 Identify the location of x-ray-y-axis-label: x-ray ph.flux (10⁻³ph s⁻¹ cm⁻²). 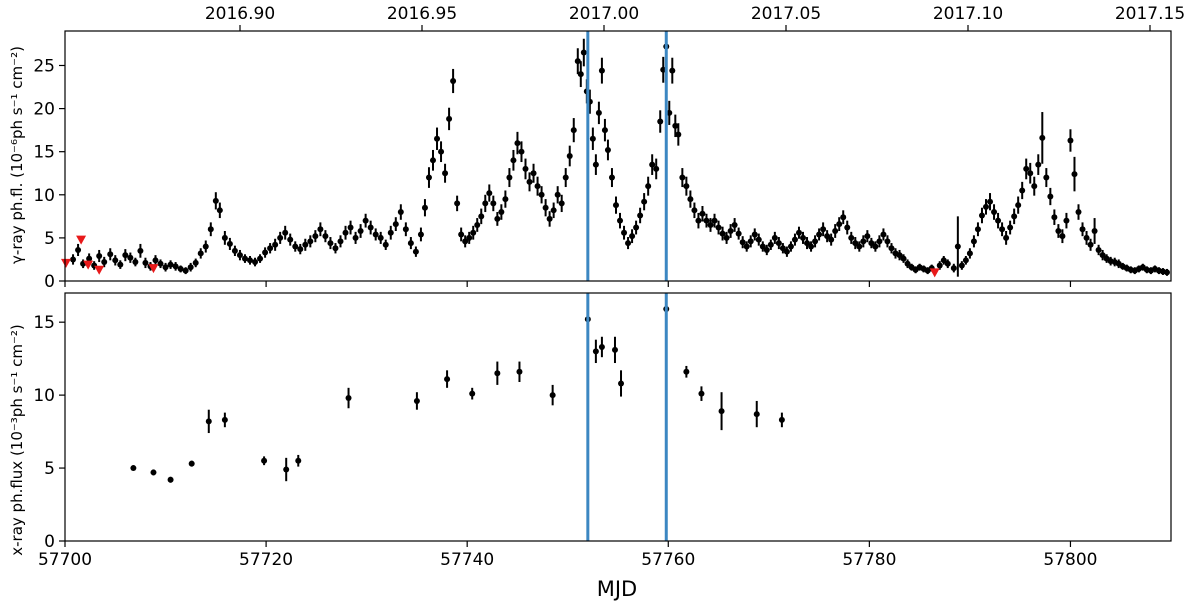
(17, 440).